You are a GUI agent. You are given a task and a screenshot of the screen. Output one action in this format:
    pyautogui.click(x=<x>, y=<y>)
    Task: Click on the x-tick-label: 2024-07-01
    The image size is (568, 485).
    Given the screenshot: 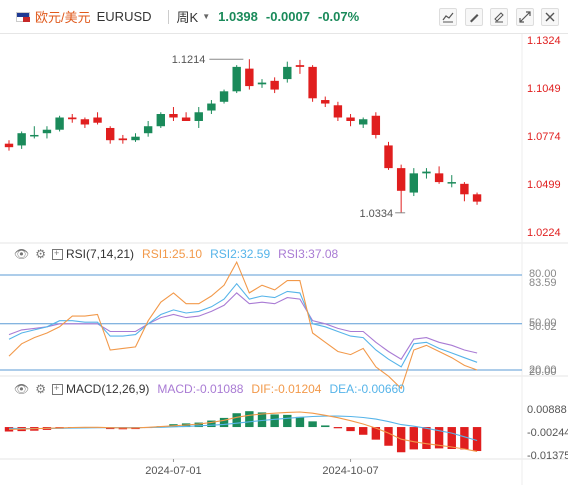 What is the action you would take?
    pyautogui.click(x=173, y=471)
    